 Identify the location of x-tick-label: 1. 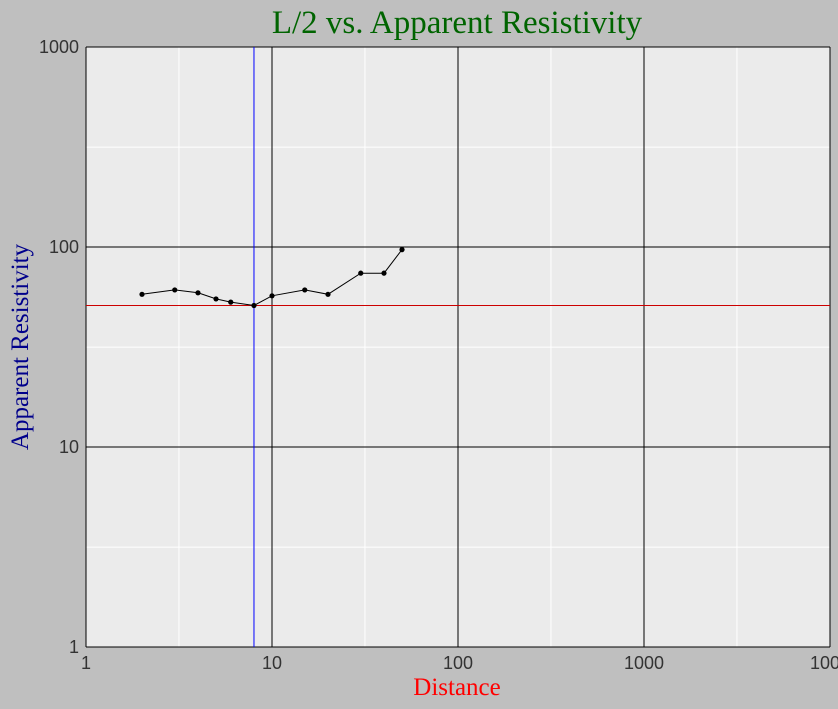
(86, 663).